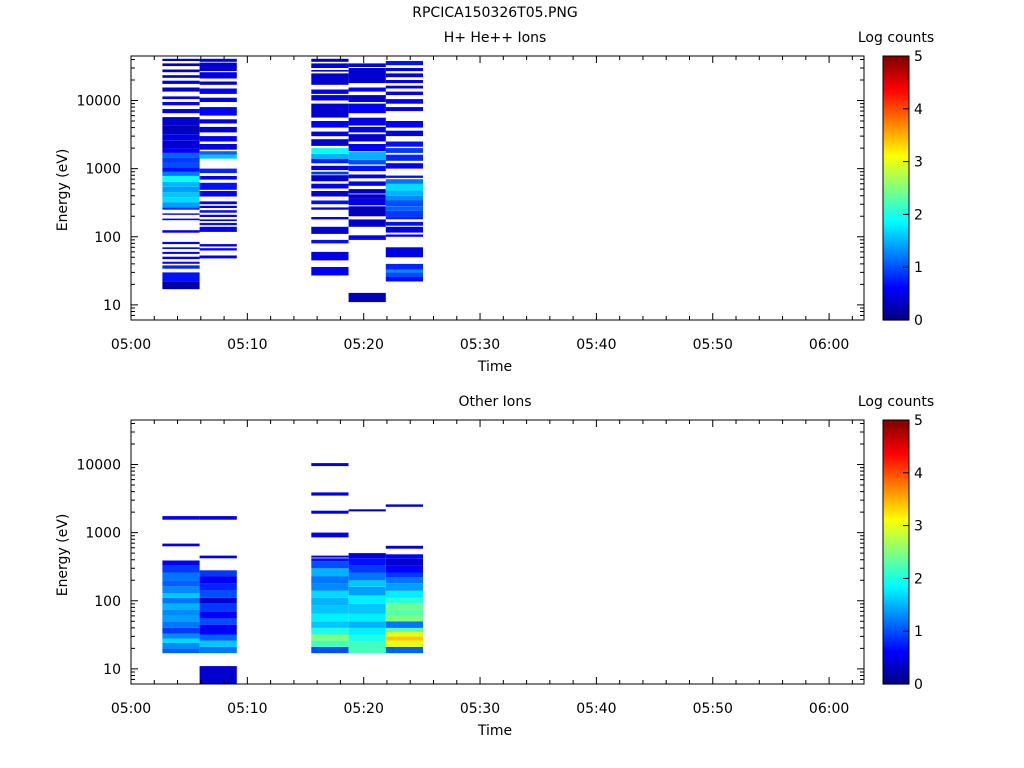 This screenshot has width=1024, height=768. What do you see at coordinates (918, 57) in the screenshot?
I see `colorbar-tick-label: 5` at bounding box center [918, 57].